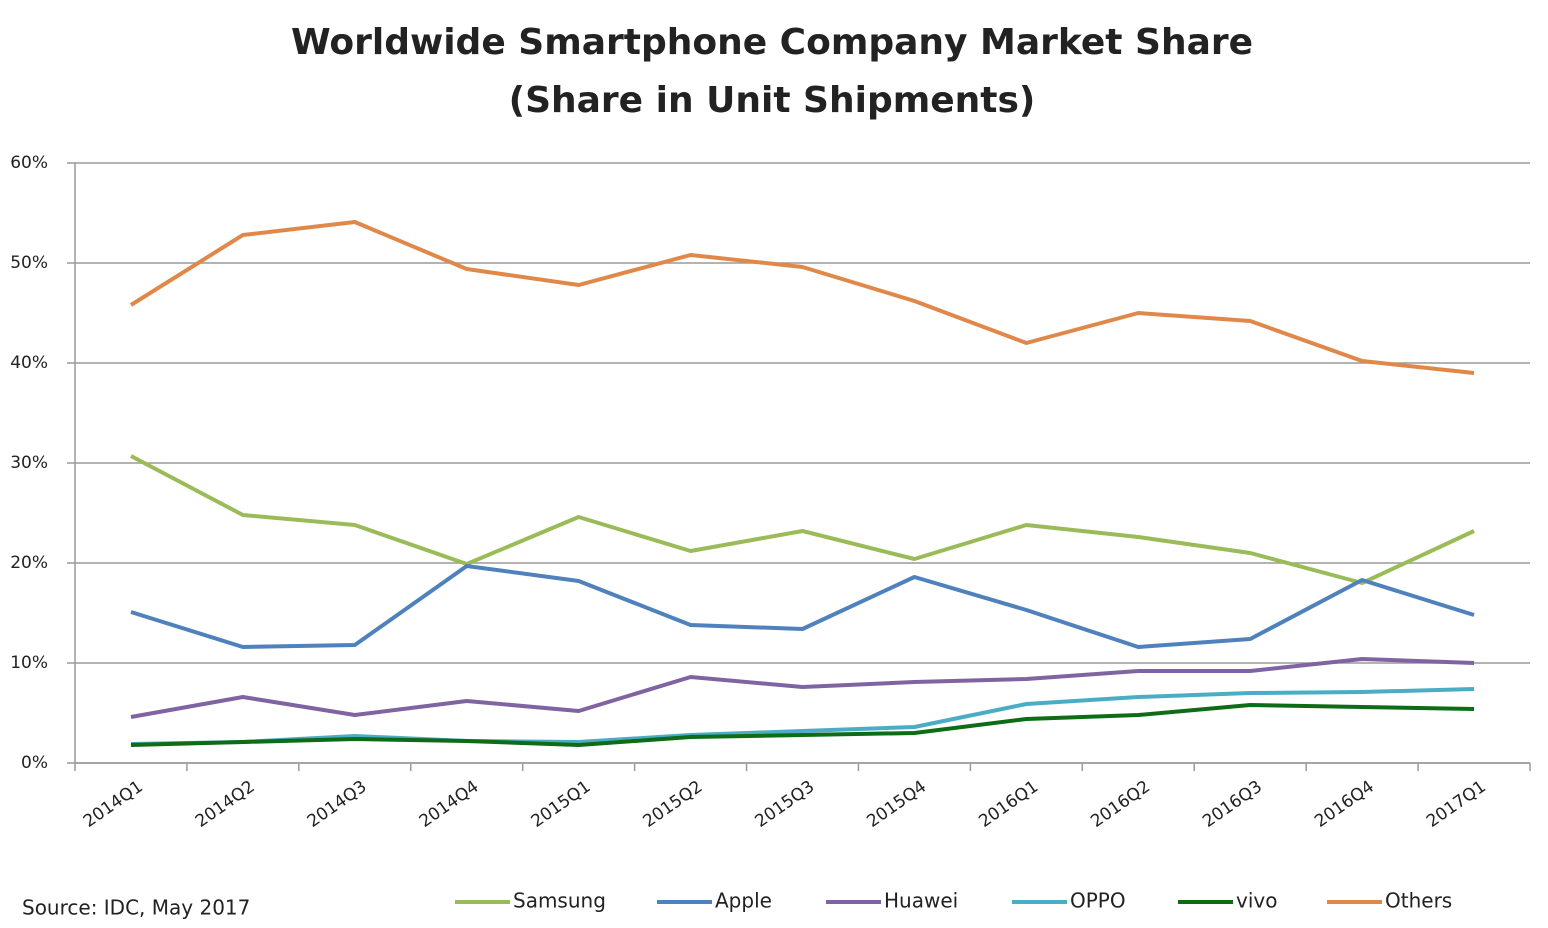 This screenshot has height=928, width=1548. Describe the element at coordinates (921, 901) in the screenshot. I see `legend-label: Huawei` at that location.